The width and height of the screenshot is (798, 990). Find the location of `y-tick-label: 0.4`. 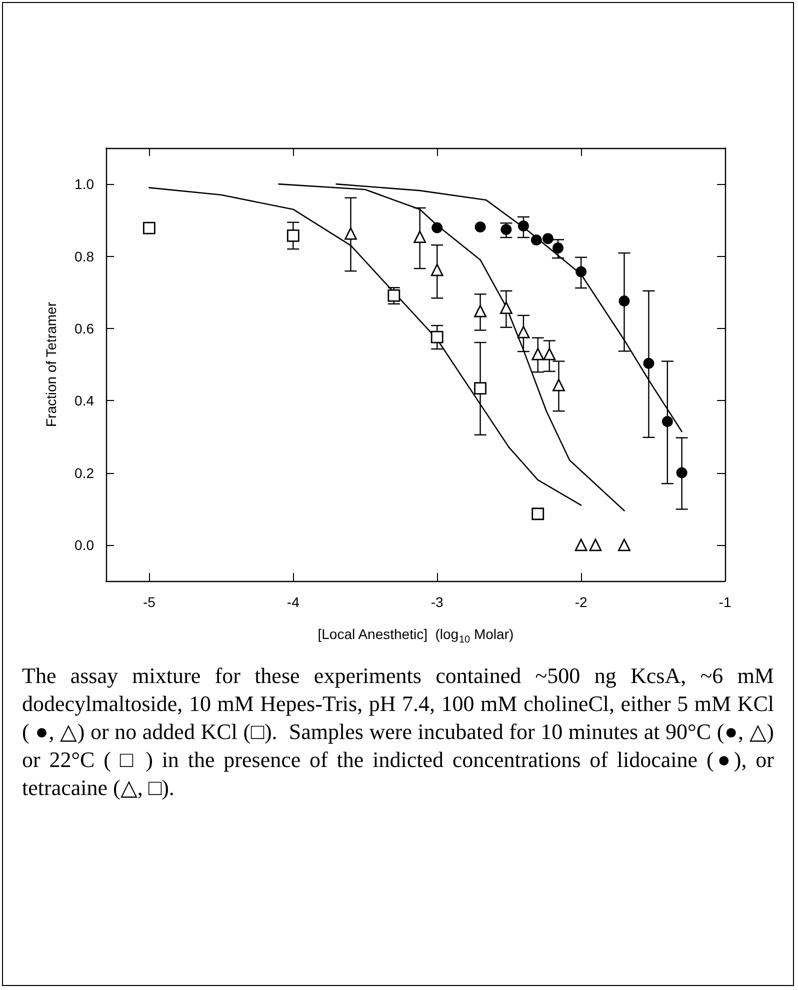

y-tick-label: 0.4 is located at coordinates (84, 400).